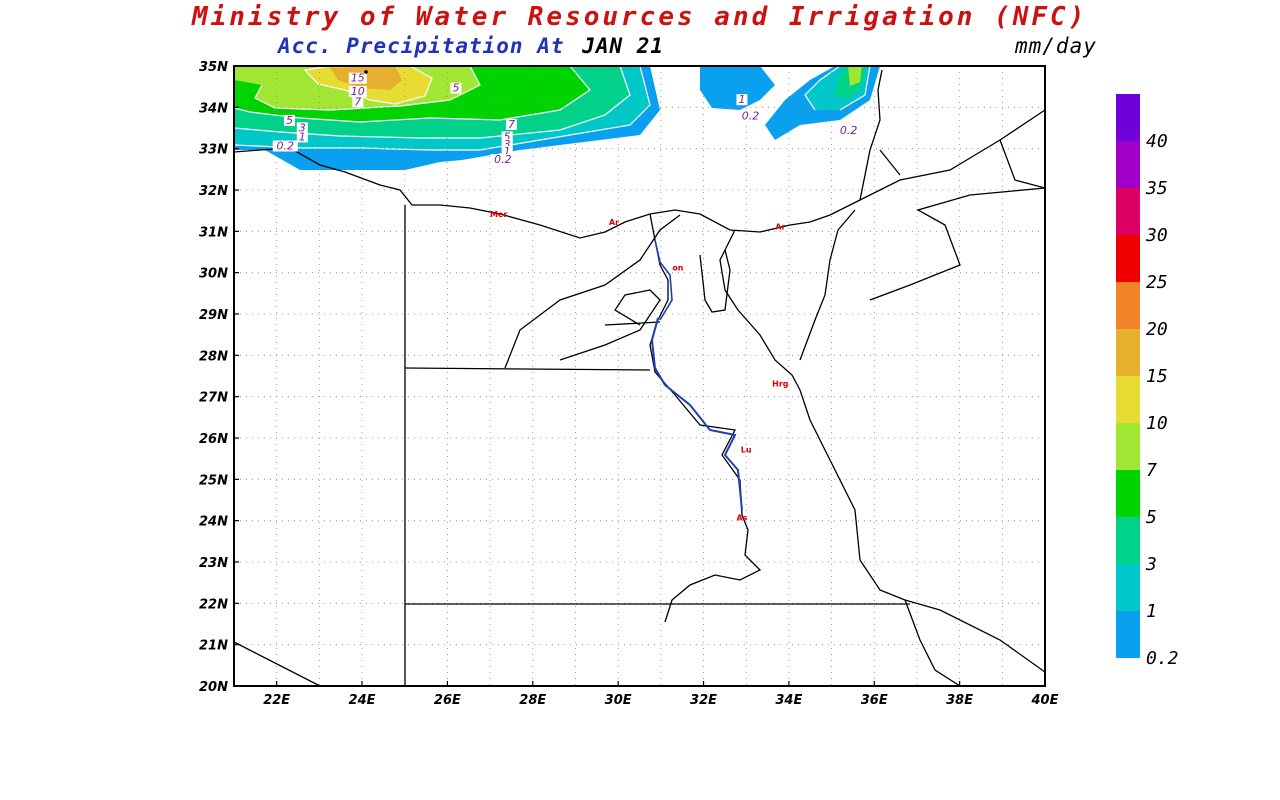 The width and height of the screenshot is (1280, 800). What do you see at coordinates (1156, 188) in the screenshot?
I see `colorbar-label: 35` at bounding box center [1156, 188].